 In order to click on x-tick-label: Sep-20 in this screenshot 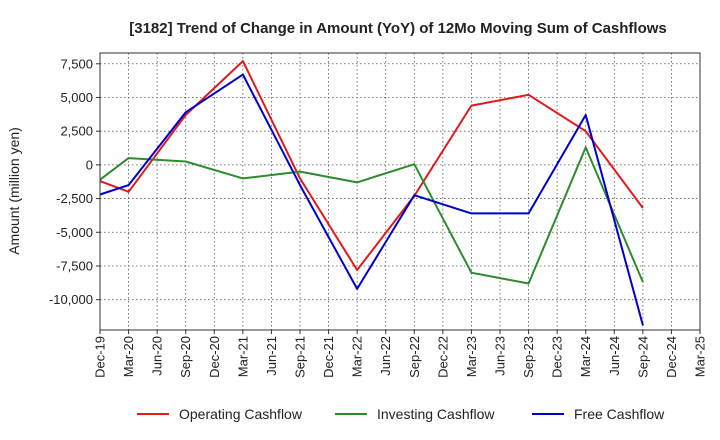, I will do `click(185, 357)`.